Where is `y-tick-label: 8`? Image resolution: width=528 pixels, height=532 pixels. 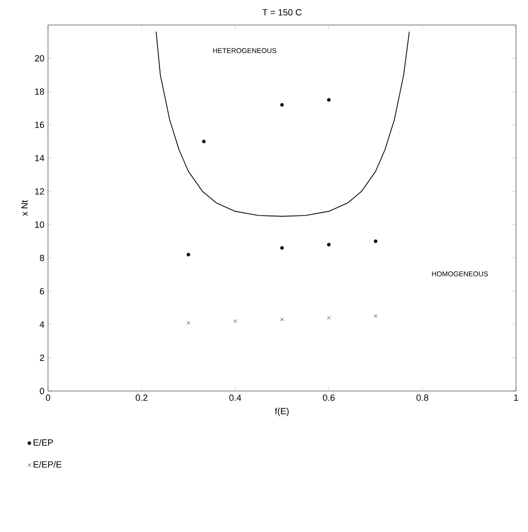 y-tick-label: 8 is located at coordinates (42, 258).